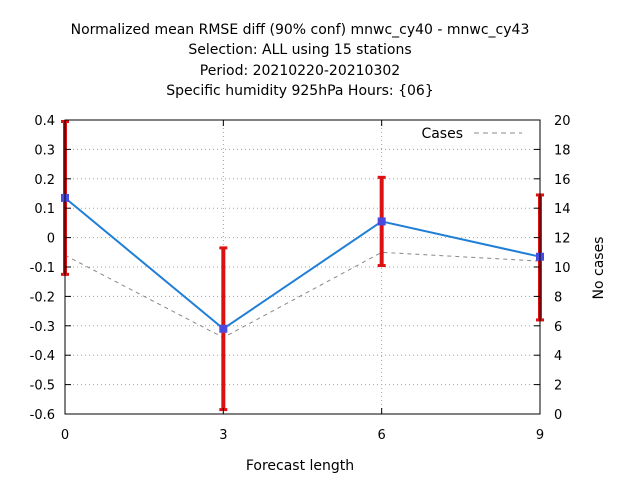 The width and height of the screenshot is (640, 480). What do you see at coordinates (382, 435) in the screenshot?
I see `x-tick-label: 6` at bounding box center [382, 435].